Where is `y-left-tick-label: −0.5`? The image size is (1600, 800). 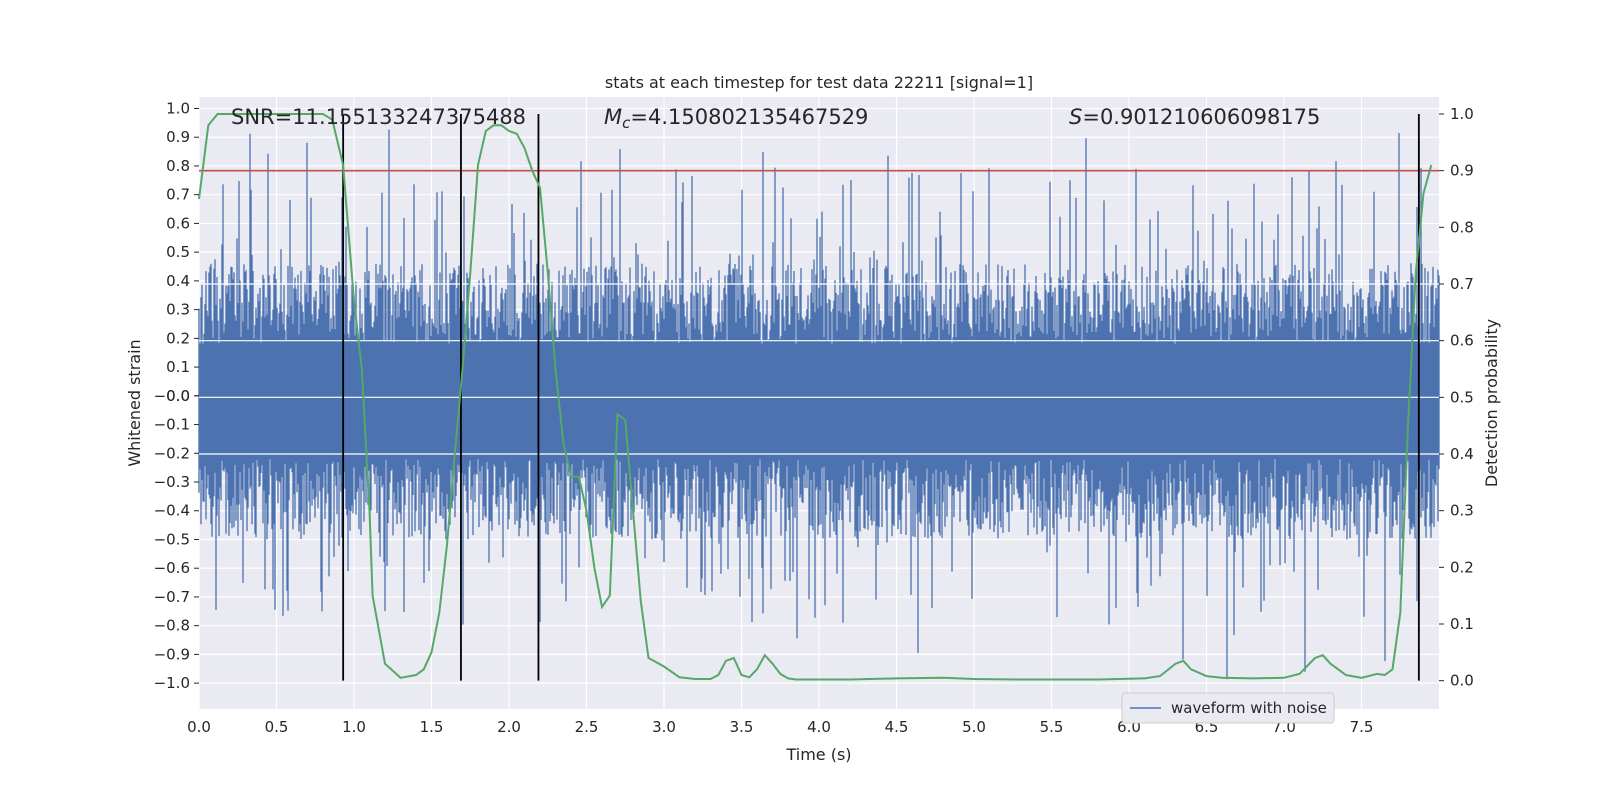 y-left-tick-label: −0.5 is located at coordinates (172, 539).